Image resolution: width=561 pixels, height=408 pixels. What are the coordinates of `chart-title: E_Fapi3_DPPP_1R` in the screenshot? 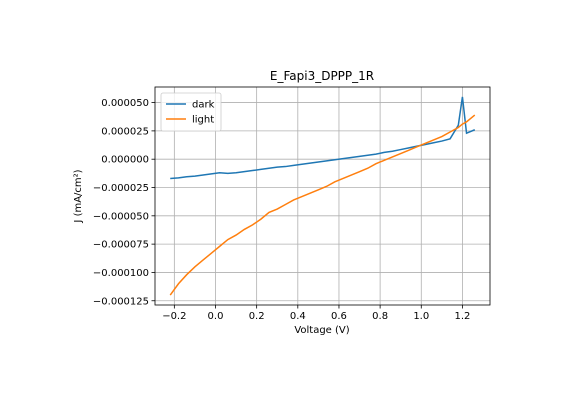 It's located at (322, 76).